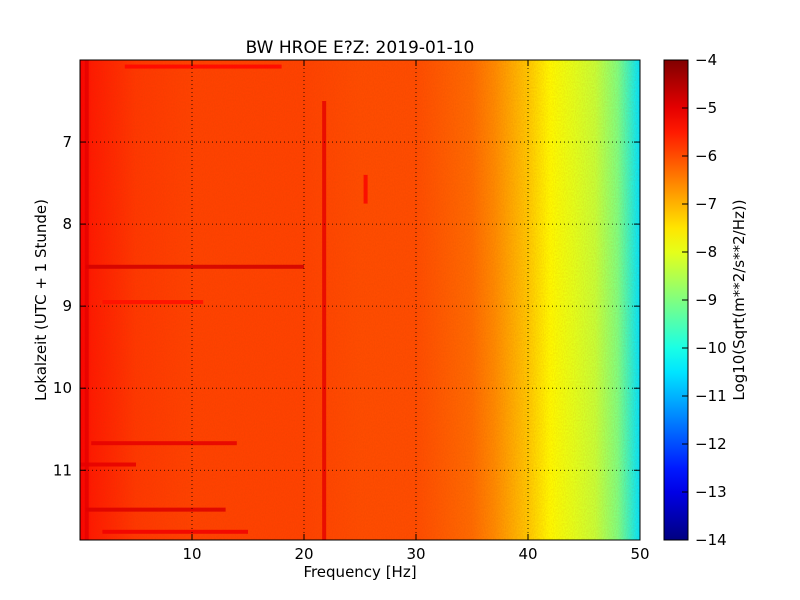 This screenshot has height=600, width=800. Describe the element at coordinates (711, 348) in the screenshot. I see `colorbar-tick-label: −10` at that location.